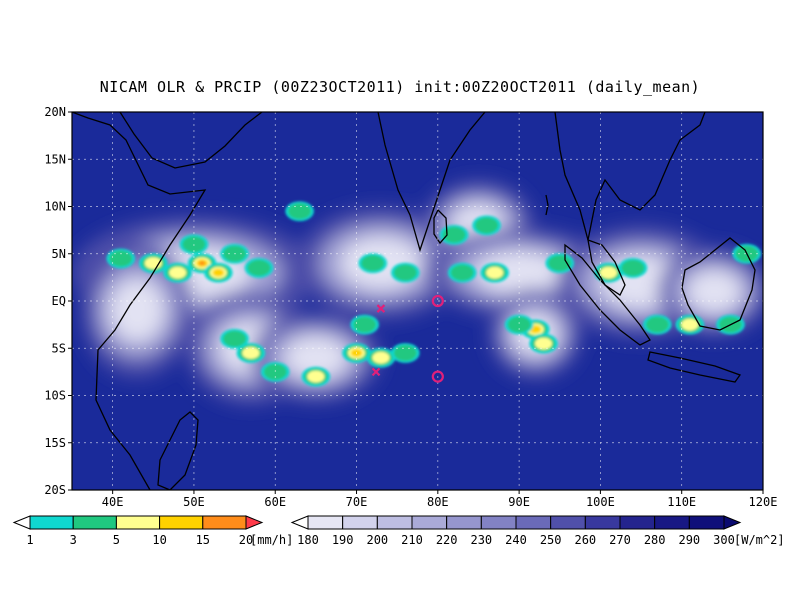 The height and width of the screenshot is (600, 800). I want to click on java-coastline, so click(694, 367).